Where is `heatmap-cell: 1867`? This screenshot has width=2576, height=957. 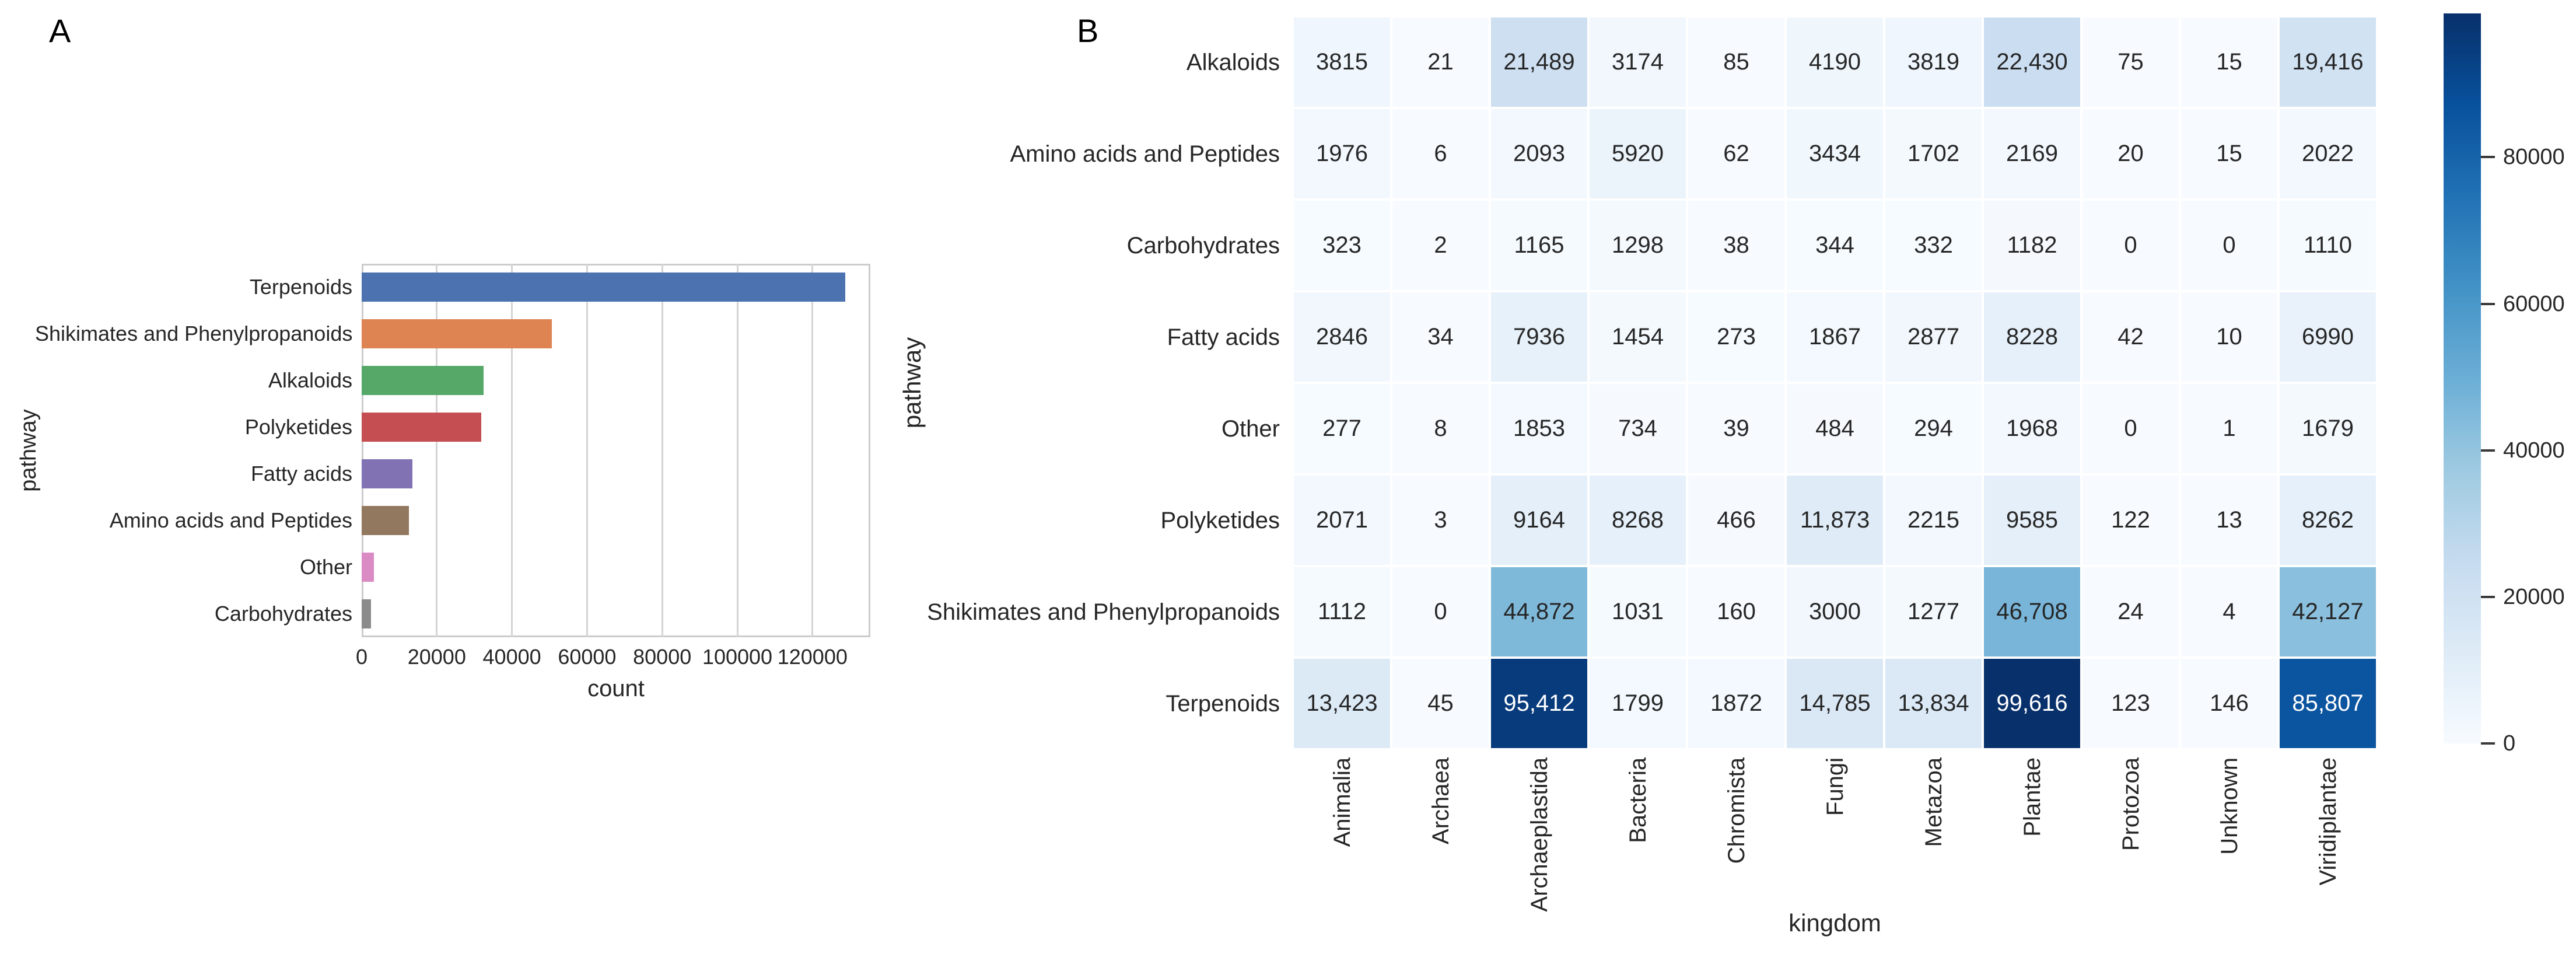
heatmap-cell: 1867 is located at coordinates (1835, 337).